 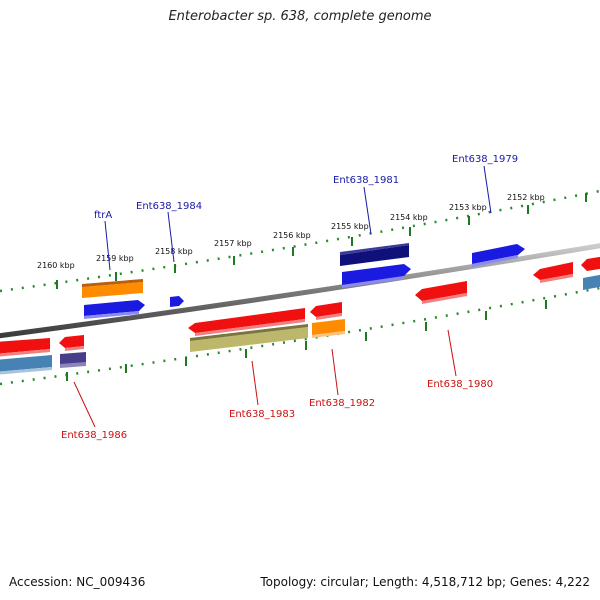 I want to click on gene-ent638-1981-navy, so click(x=374, y=255).